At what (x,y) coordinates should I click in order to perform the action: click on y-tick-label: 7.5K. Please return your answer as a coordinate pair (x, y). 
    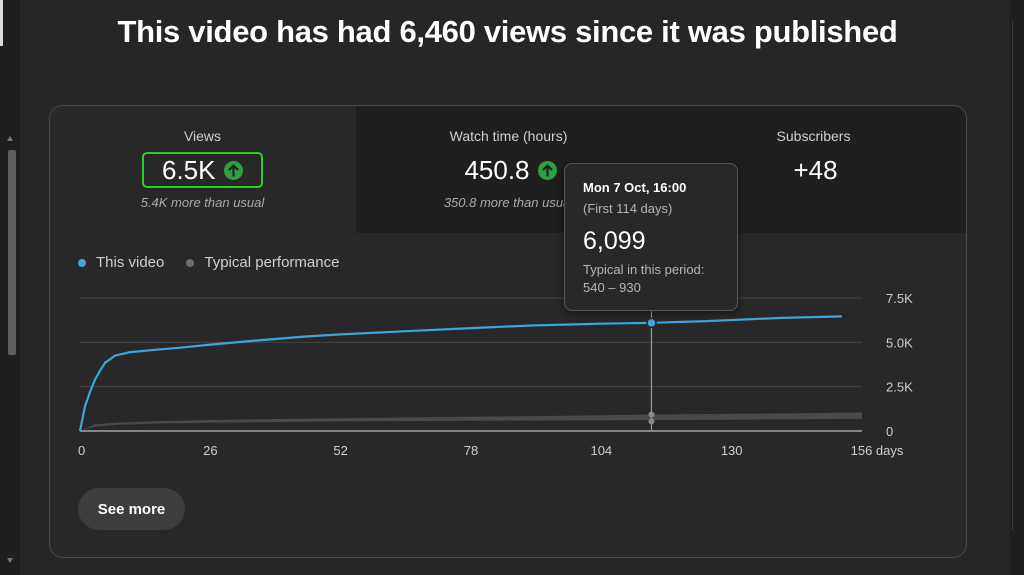
    Looking at the image, I should click on (899, 298).